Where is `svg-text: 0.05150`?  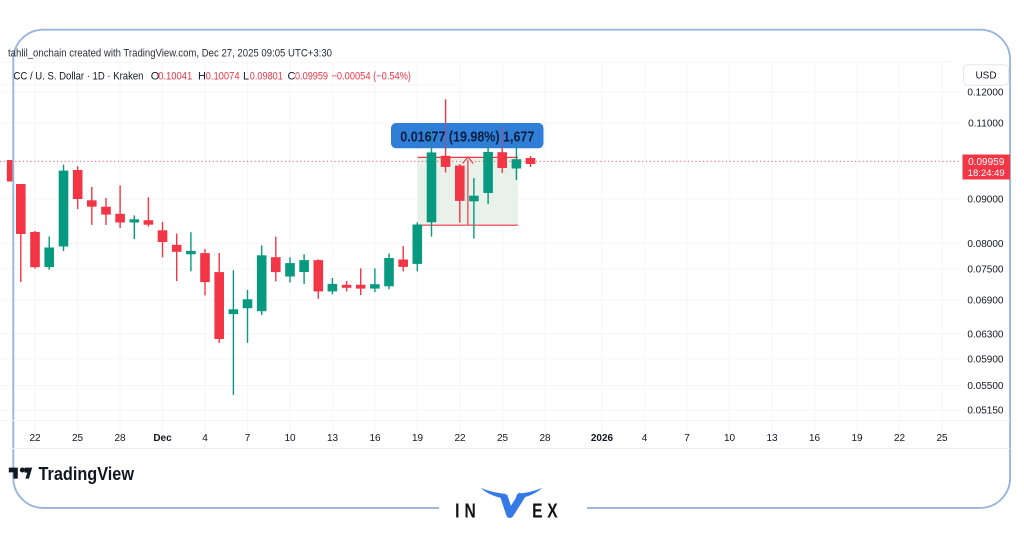 svg-text: 0.05150 is located at coordinates (985, 411).